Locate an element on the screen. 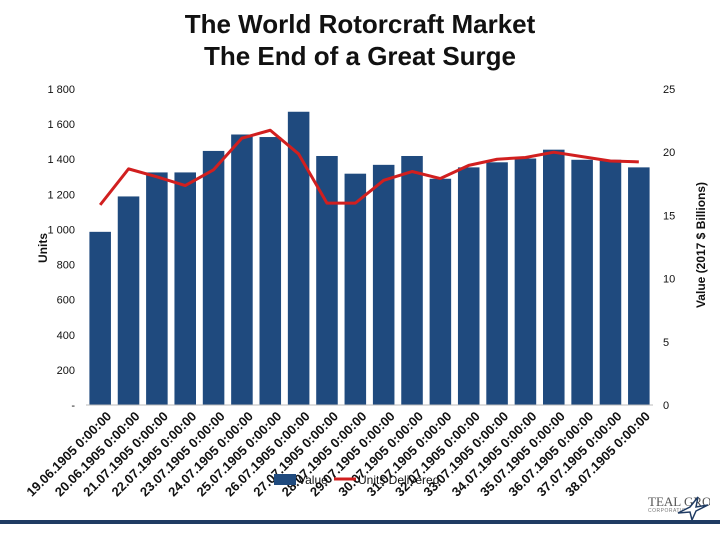 The width and height of the screenshot is (720, 540). right-axis-ticks: 0 5 10 15 20 25 is located at coordinates (669, 248).